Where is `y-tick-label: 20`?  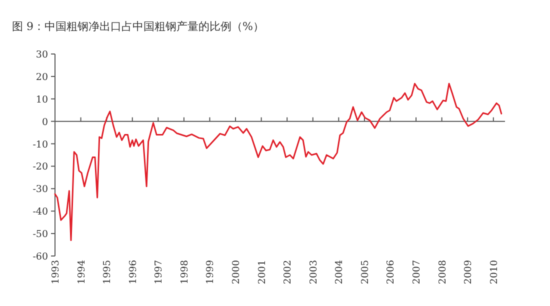
y-tick-label: 20 is located at coordinates (42, 77).